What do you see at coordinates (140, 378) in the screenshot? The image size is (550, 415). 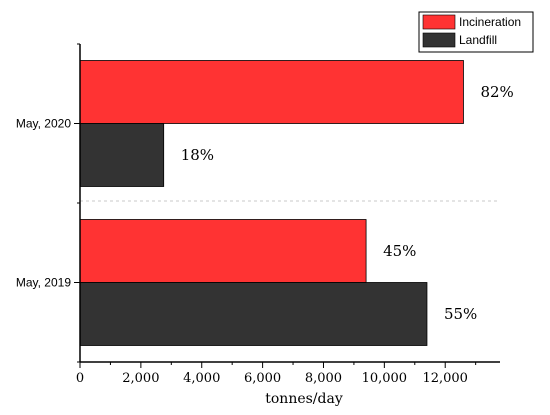 I see `x-tick-label-2000: 2,000` at bounding box center [140, 378].